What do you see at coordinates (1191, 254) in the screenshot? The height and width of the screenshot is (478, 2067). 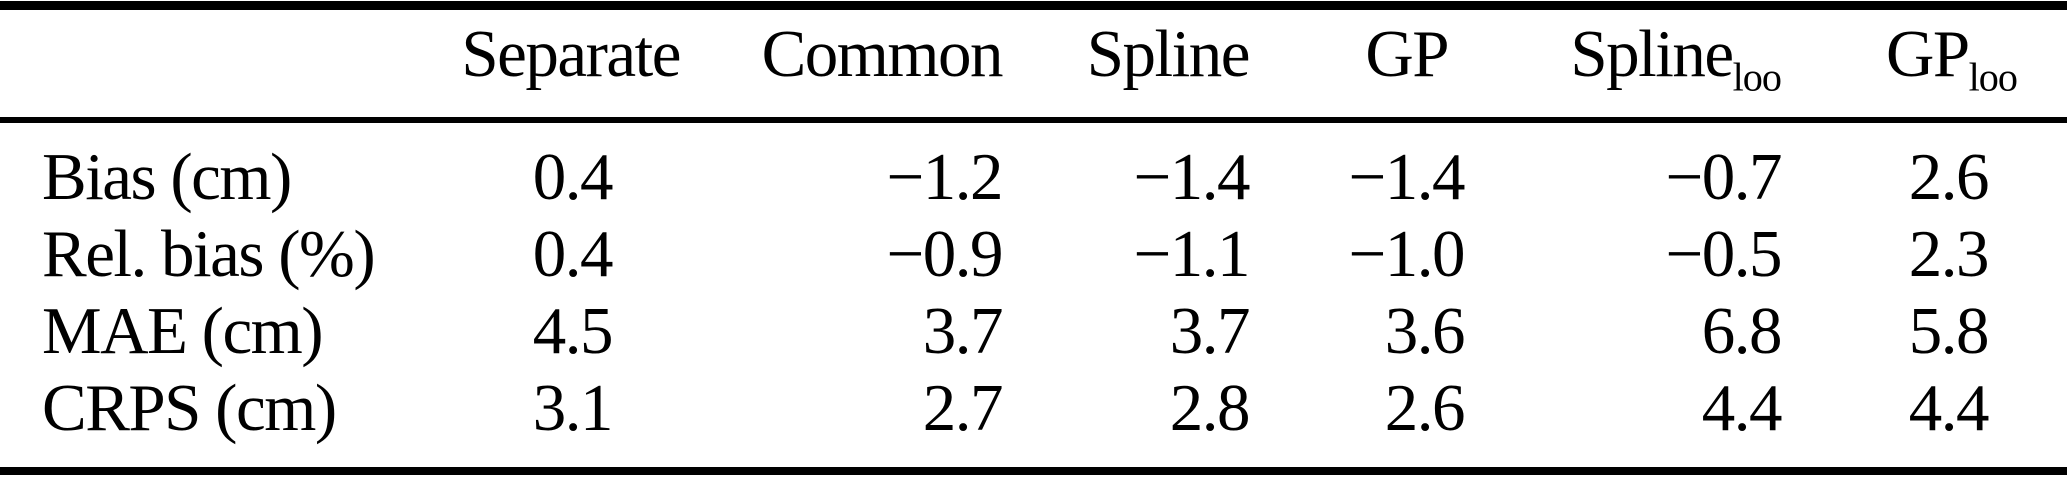 I see `value-cell: −1.1` at bounding box center [1191, 254].